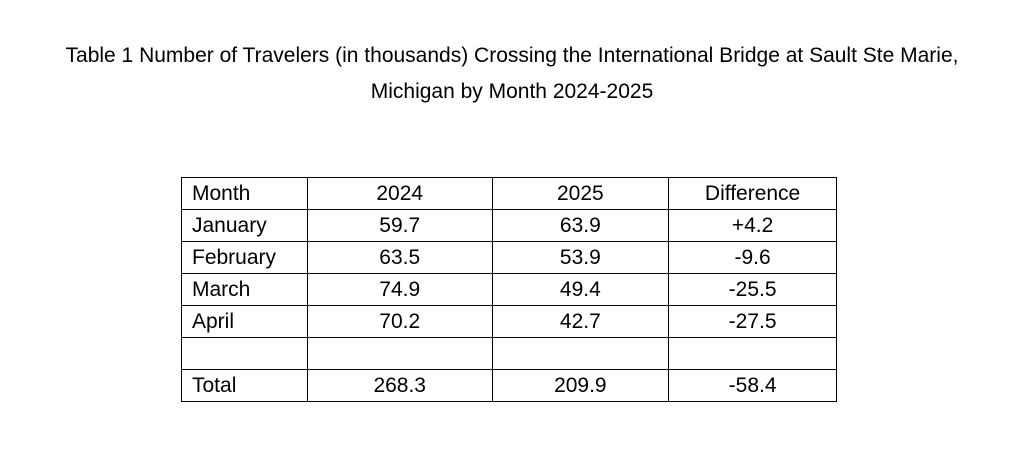 The width and height of the screenshot is (1024, 469). What do you see at coordinates (752, 385) in the screenshot?
I see `table-cell-difference: -58.4` at bounding box center [752, 385].